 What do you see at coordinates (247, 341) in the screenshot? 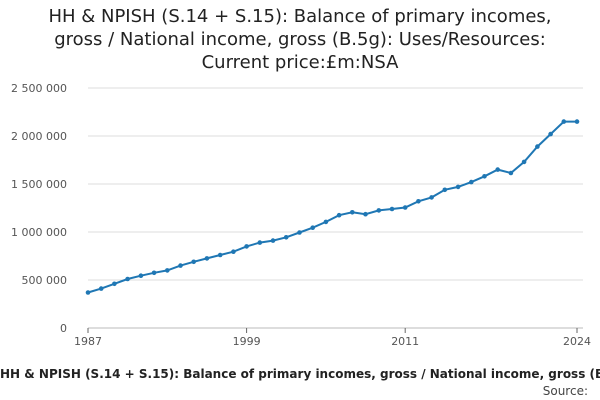
I see `x-tick-label: 1999` at bounding box center [247, 341].